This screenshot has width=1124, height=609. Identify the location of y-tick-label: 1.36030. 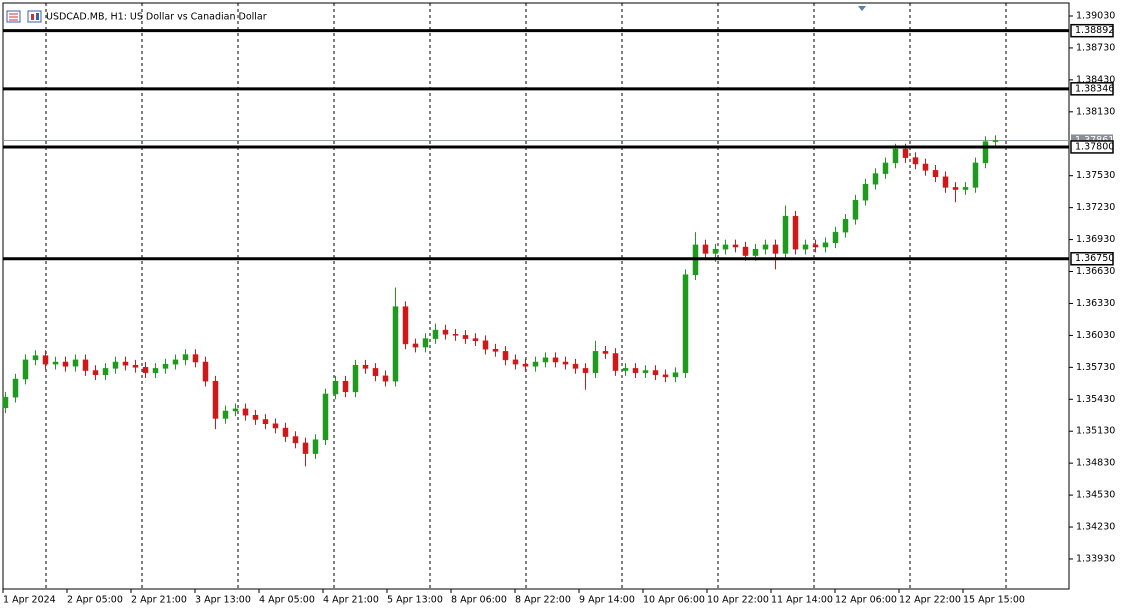
(1095, 335).